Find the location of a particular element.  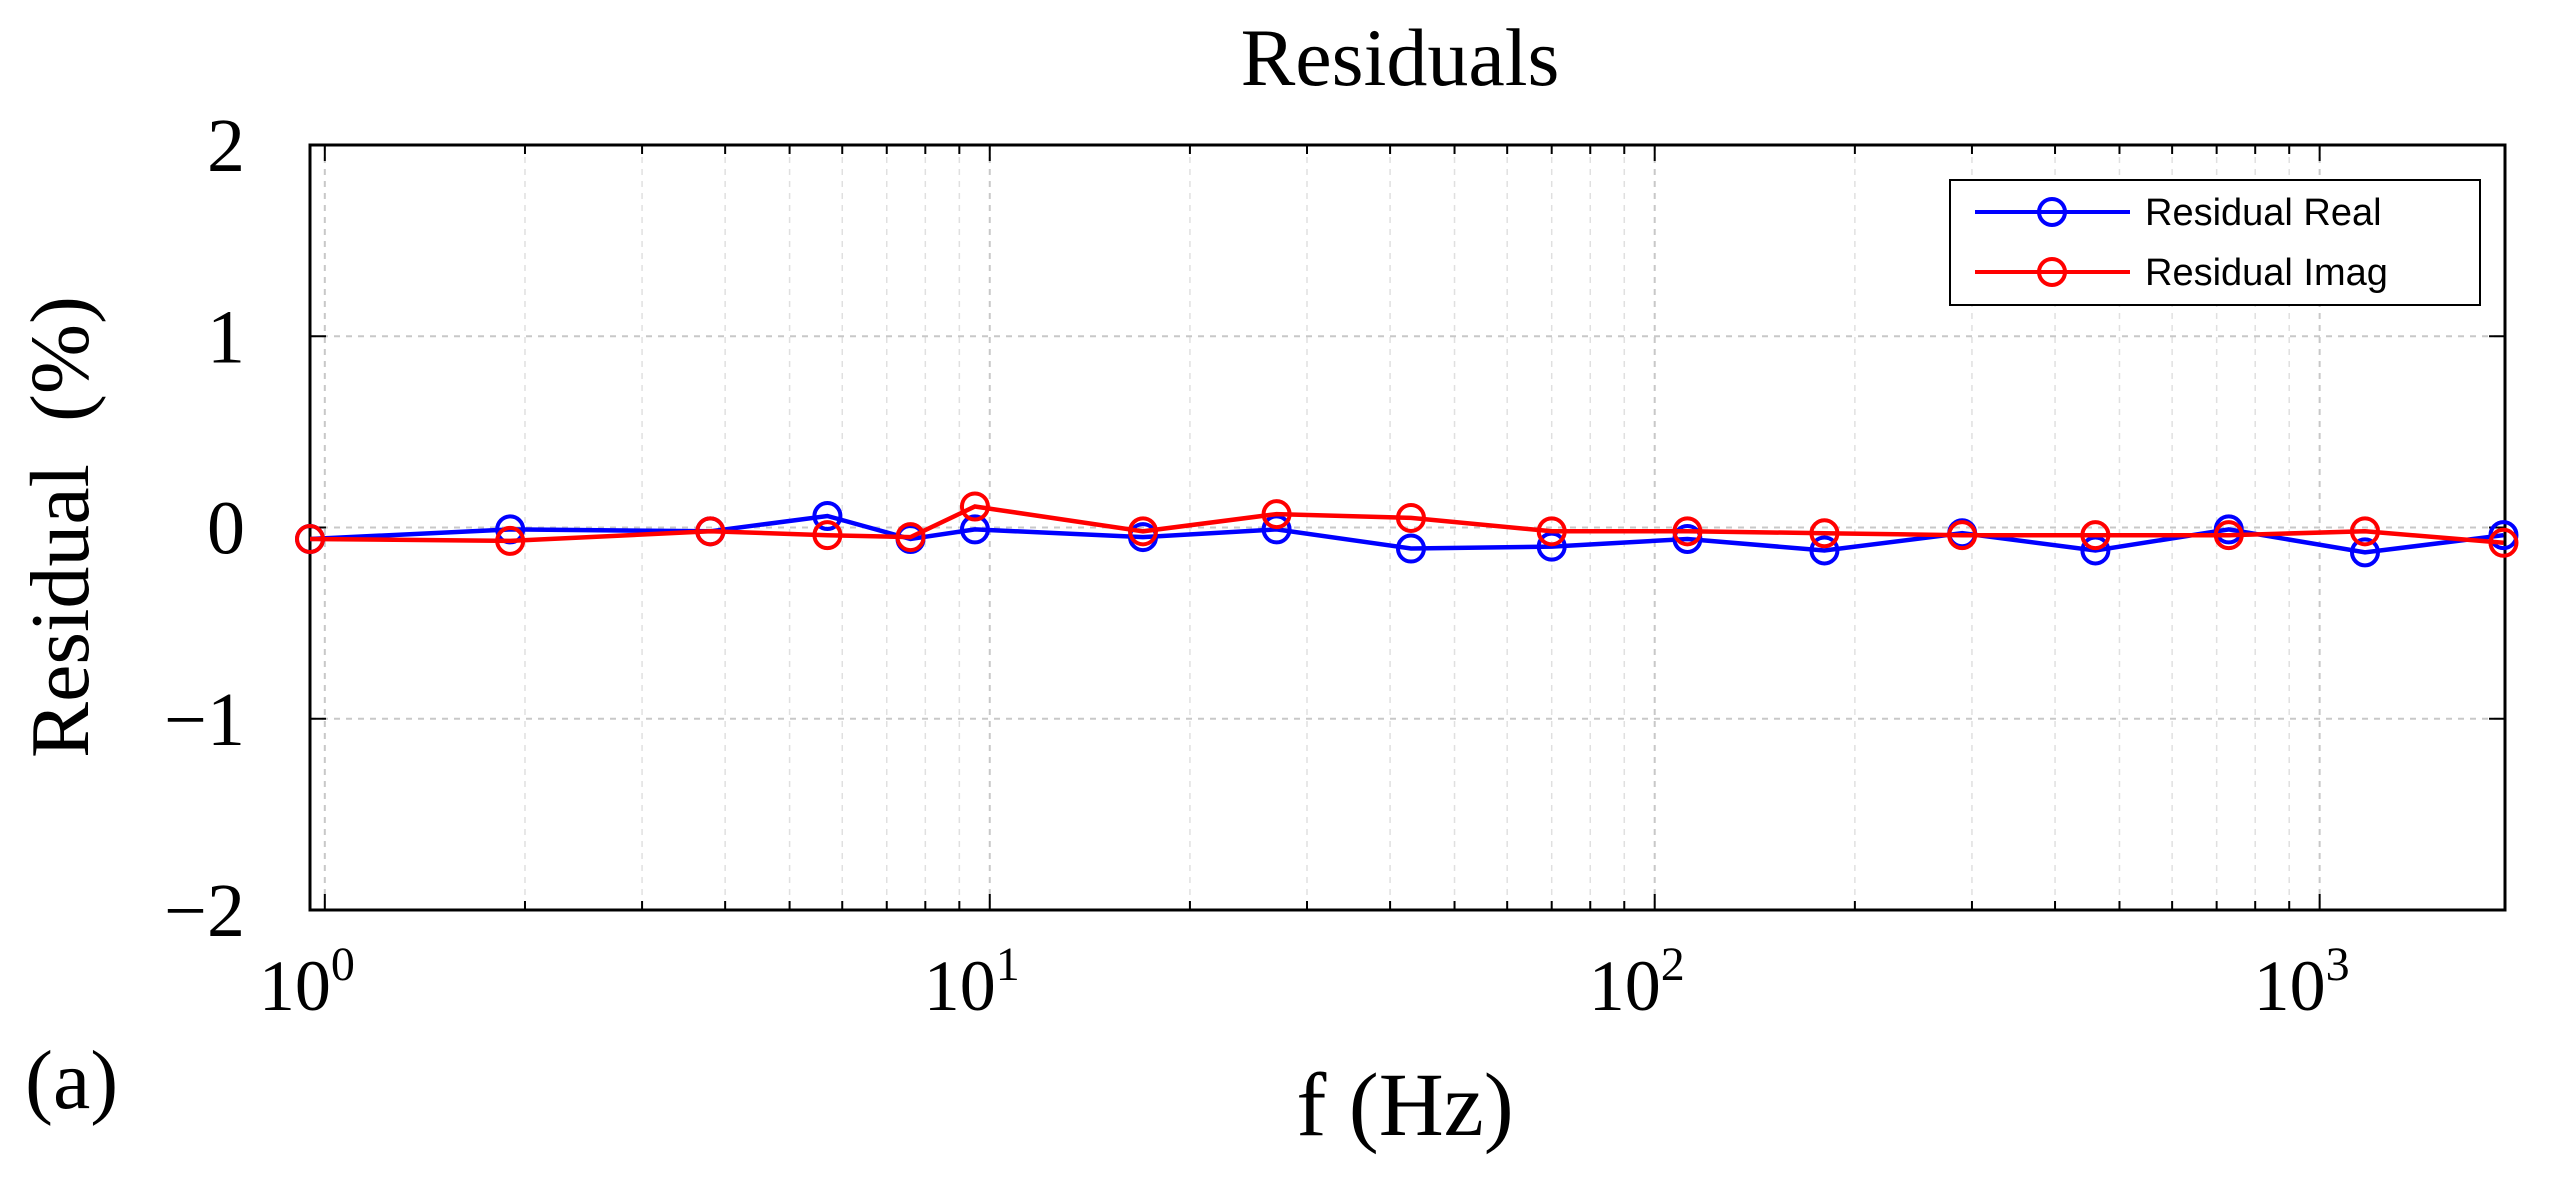

legend-marker-real is located at coordinates (2052, 212).